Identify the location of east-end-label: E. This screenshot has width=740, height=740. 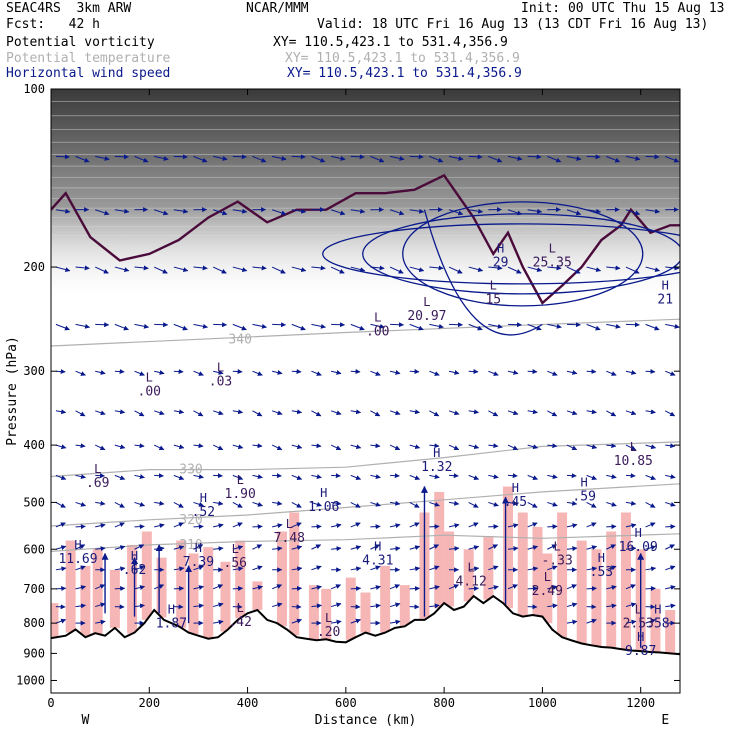
(665, 720).